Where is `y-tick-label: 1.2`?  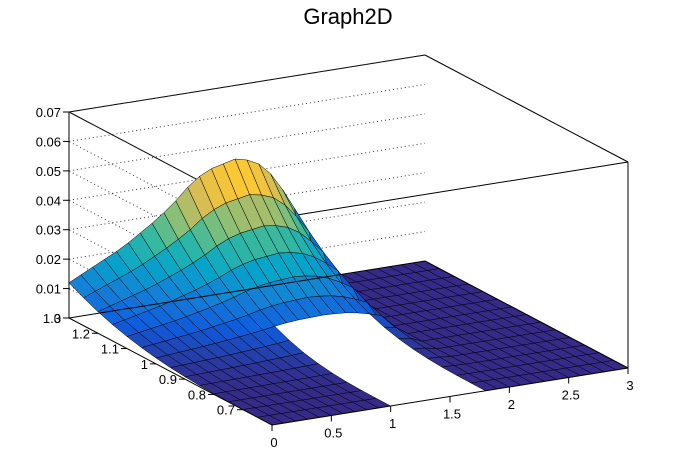 y-tick-label: 1.2 is located at coordinates (81, 333).